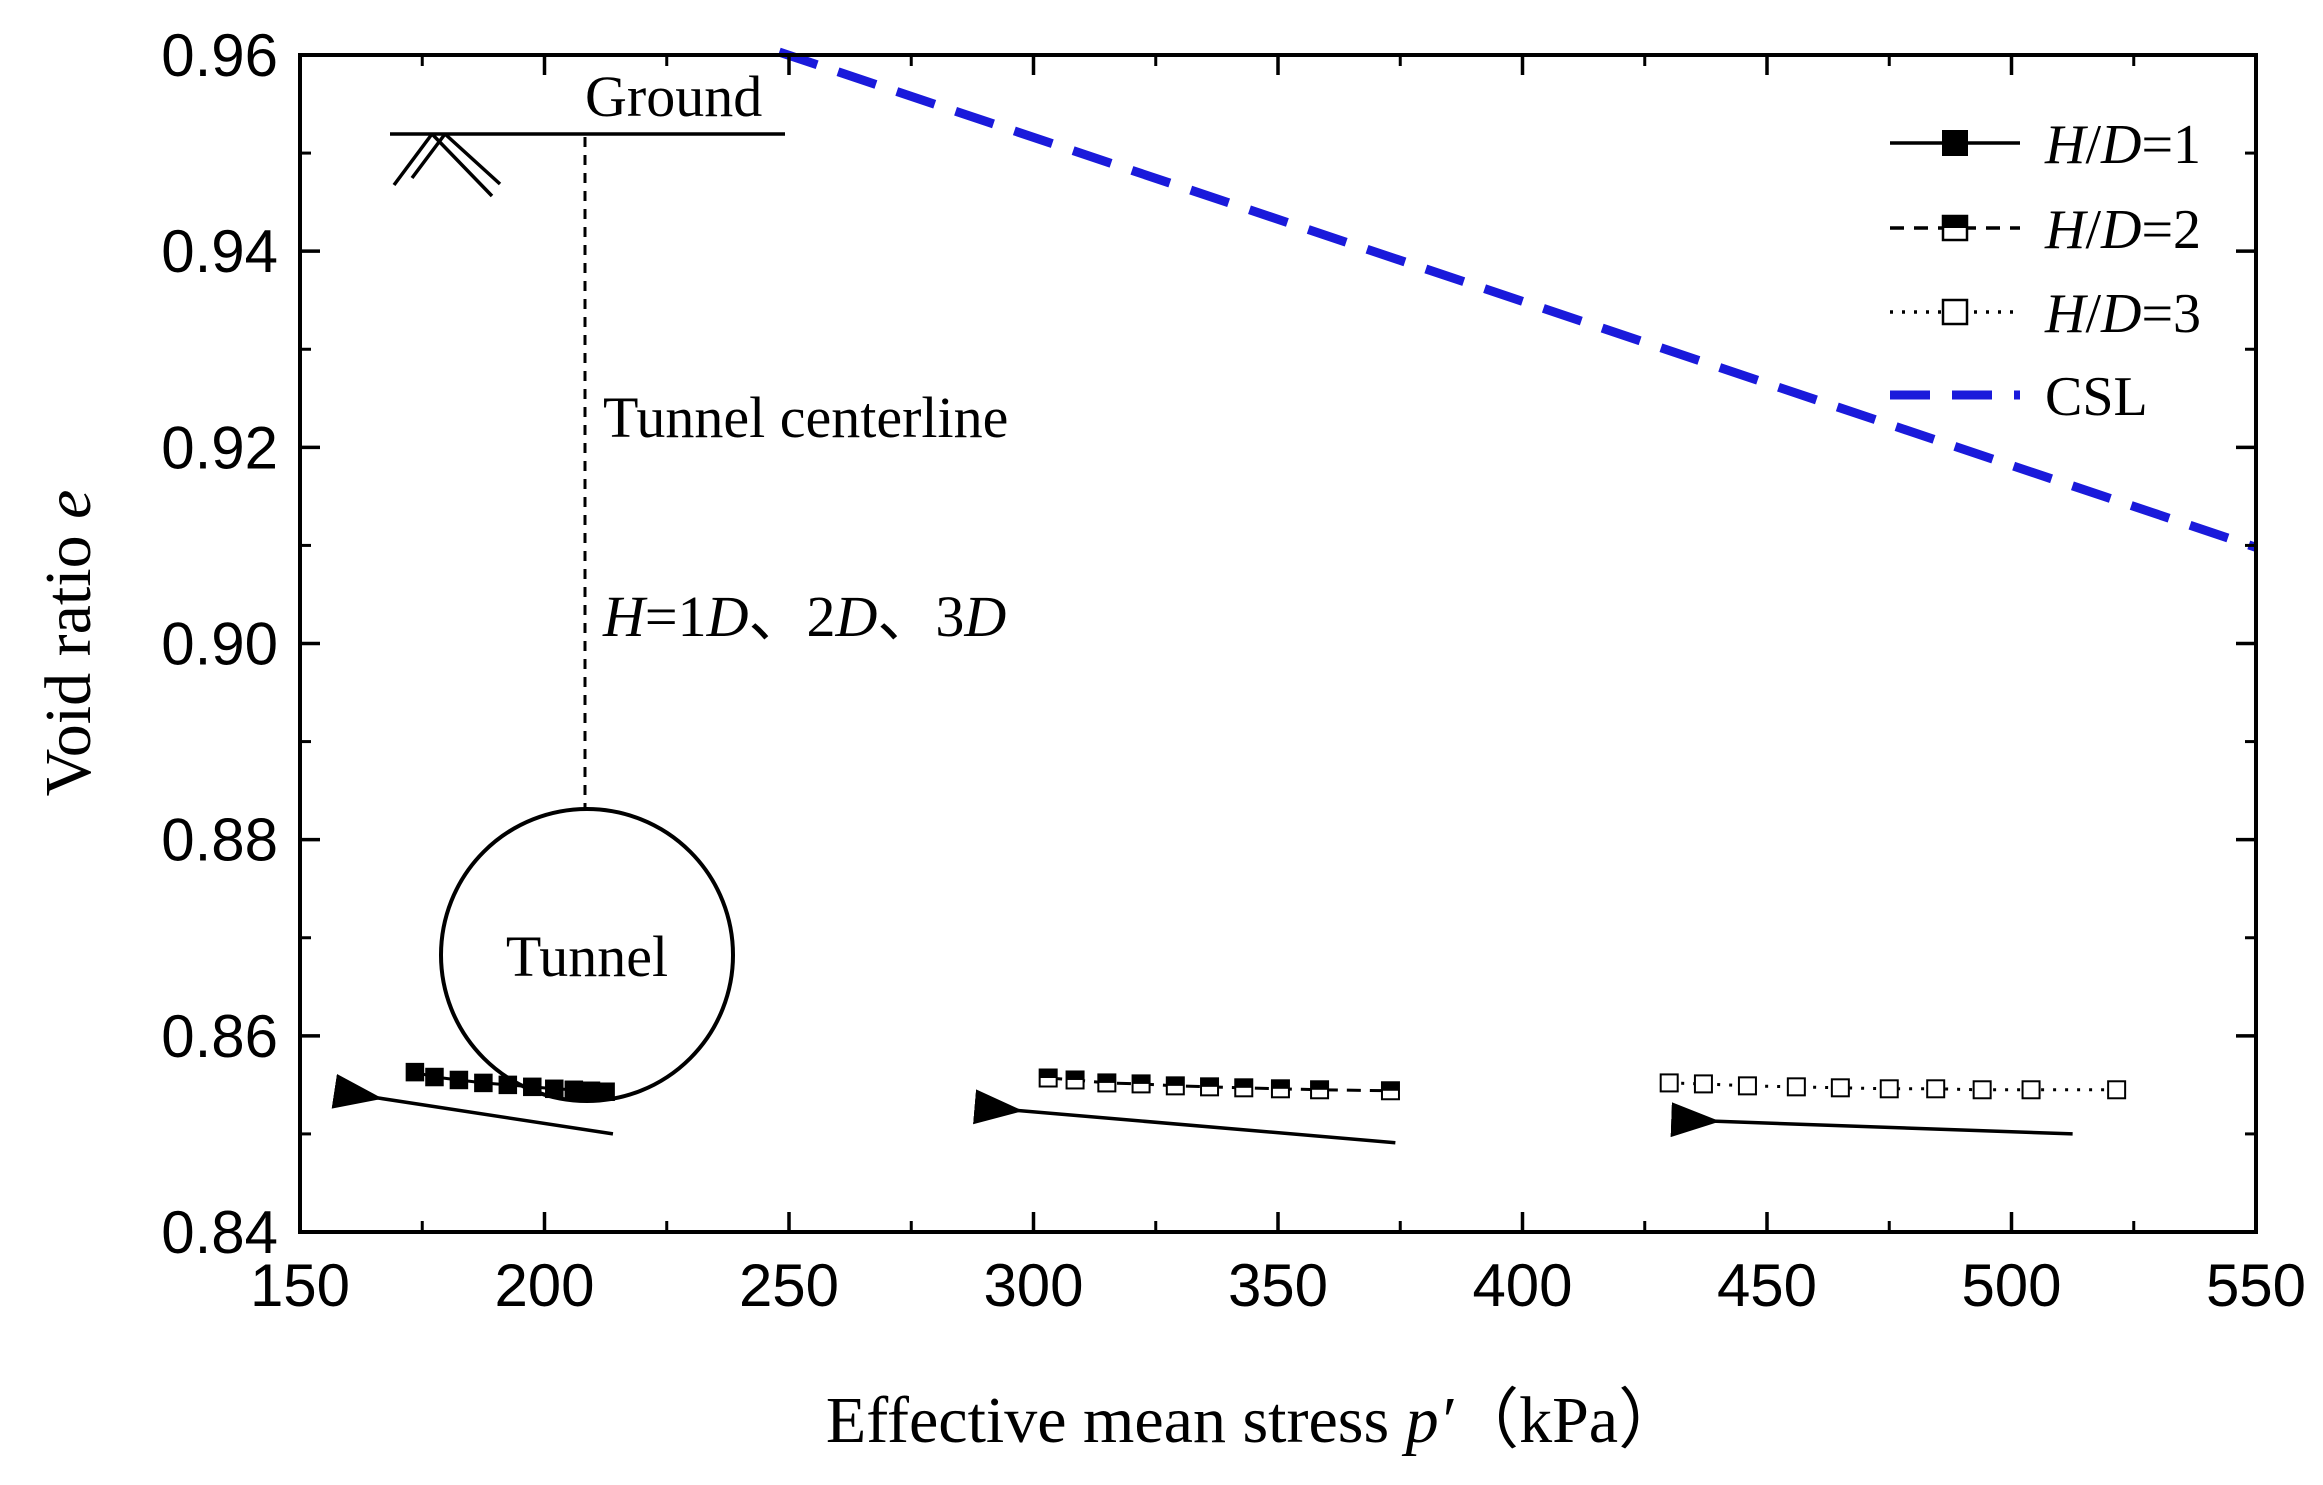  Describe the element at coordinates (219, 251) in the screenshot. I see `y-tick-label: 0.94` at that location.